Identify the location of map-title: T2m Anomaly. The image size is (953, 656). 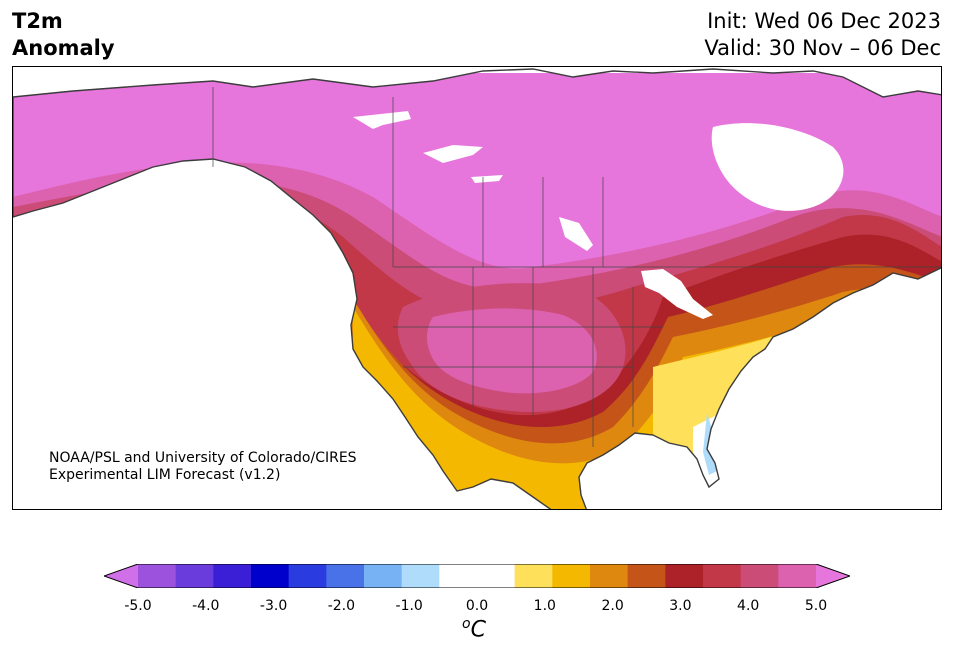
(63, 35).